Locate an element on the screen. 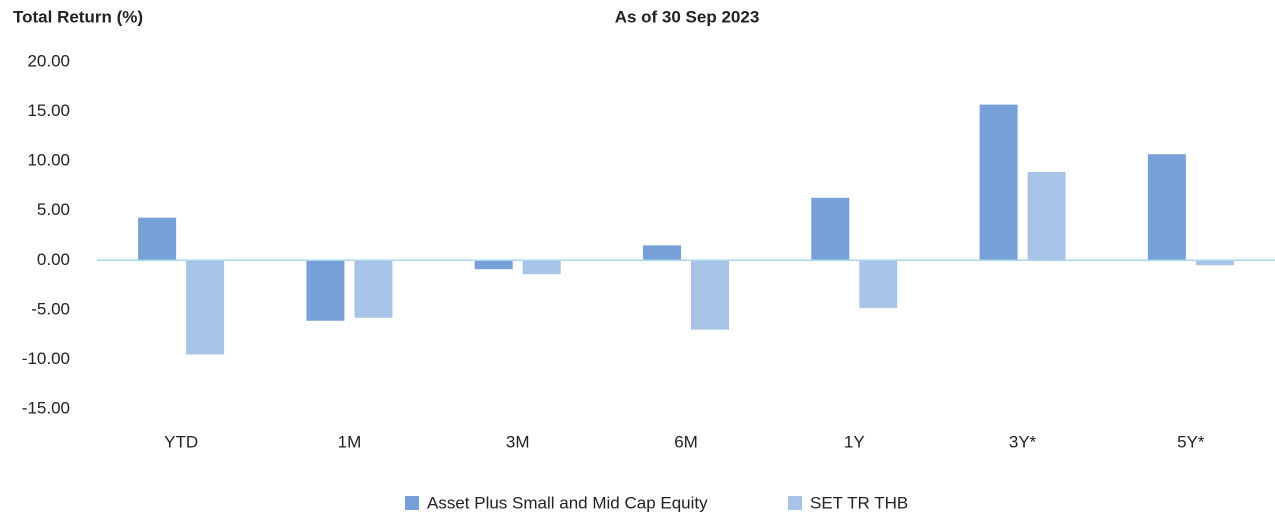  x-tick-label: 3Y* is located at coordinates (1023, 441).